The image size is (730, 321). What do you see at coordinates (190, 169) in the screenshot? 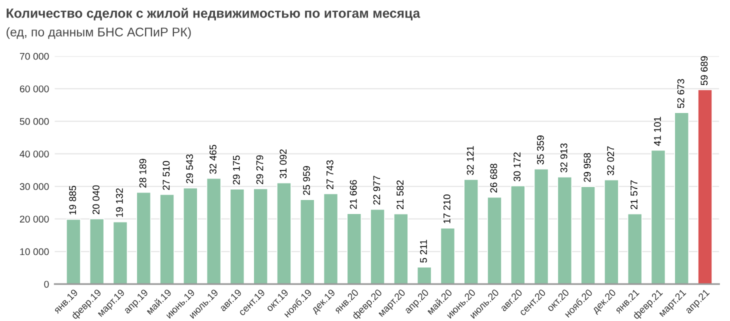
I see `data-label: 29 543` at bounding box center [190, 169].